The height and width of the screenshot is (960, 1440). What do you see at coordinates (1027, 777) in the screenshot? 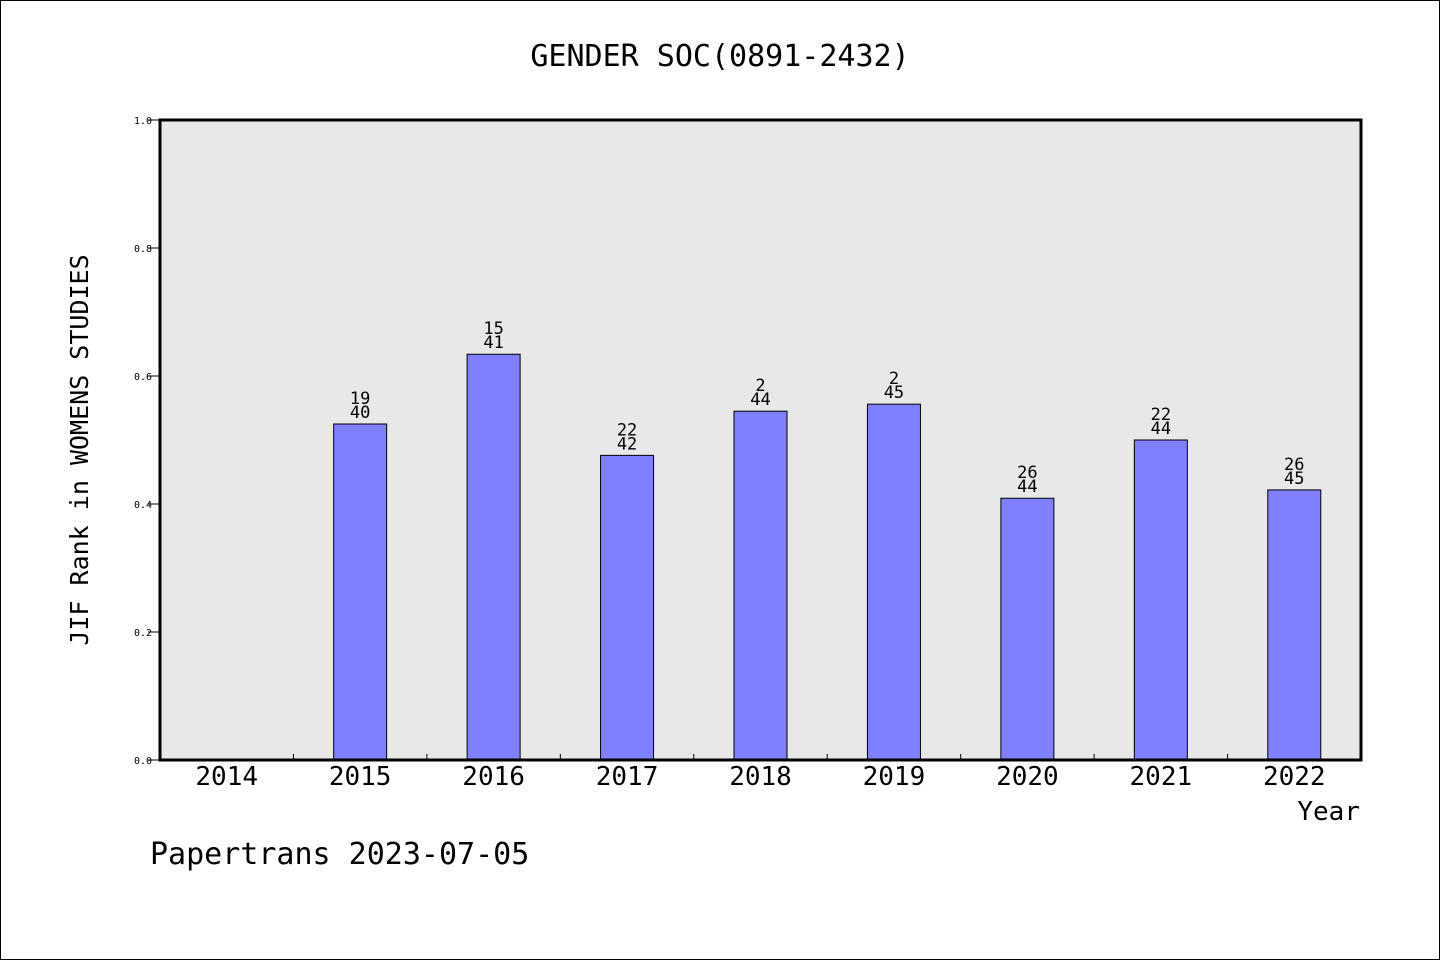
I see `x-tick-label: 2020` at bounding box center [1027, 777].